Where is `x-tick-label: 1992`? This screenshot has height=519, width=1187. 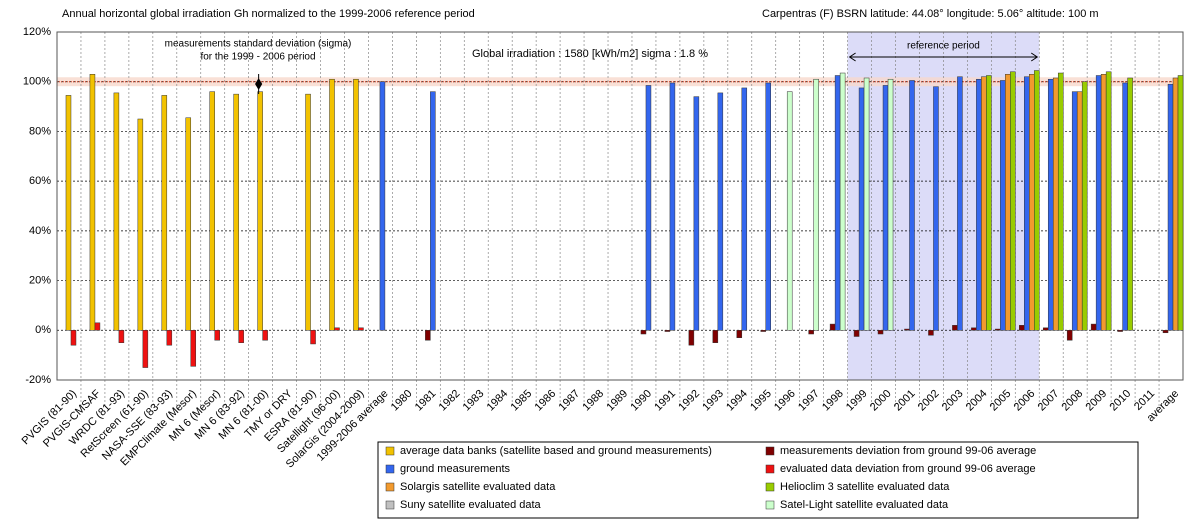
x-tick-label: 1992 is located at coordinates (689, 401).